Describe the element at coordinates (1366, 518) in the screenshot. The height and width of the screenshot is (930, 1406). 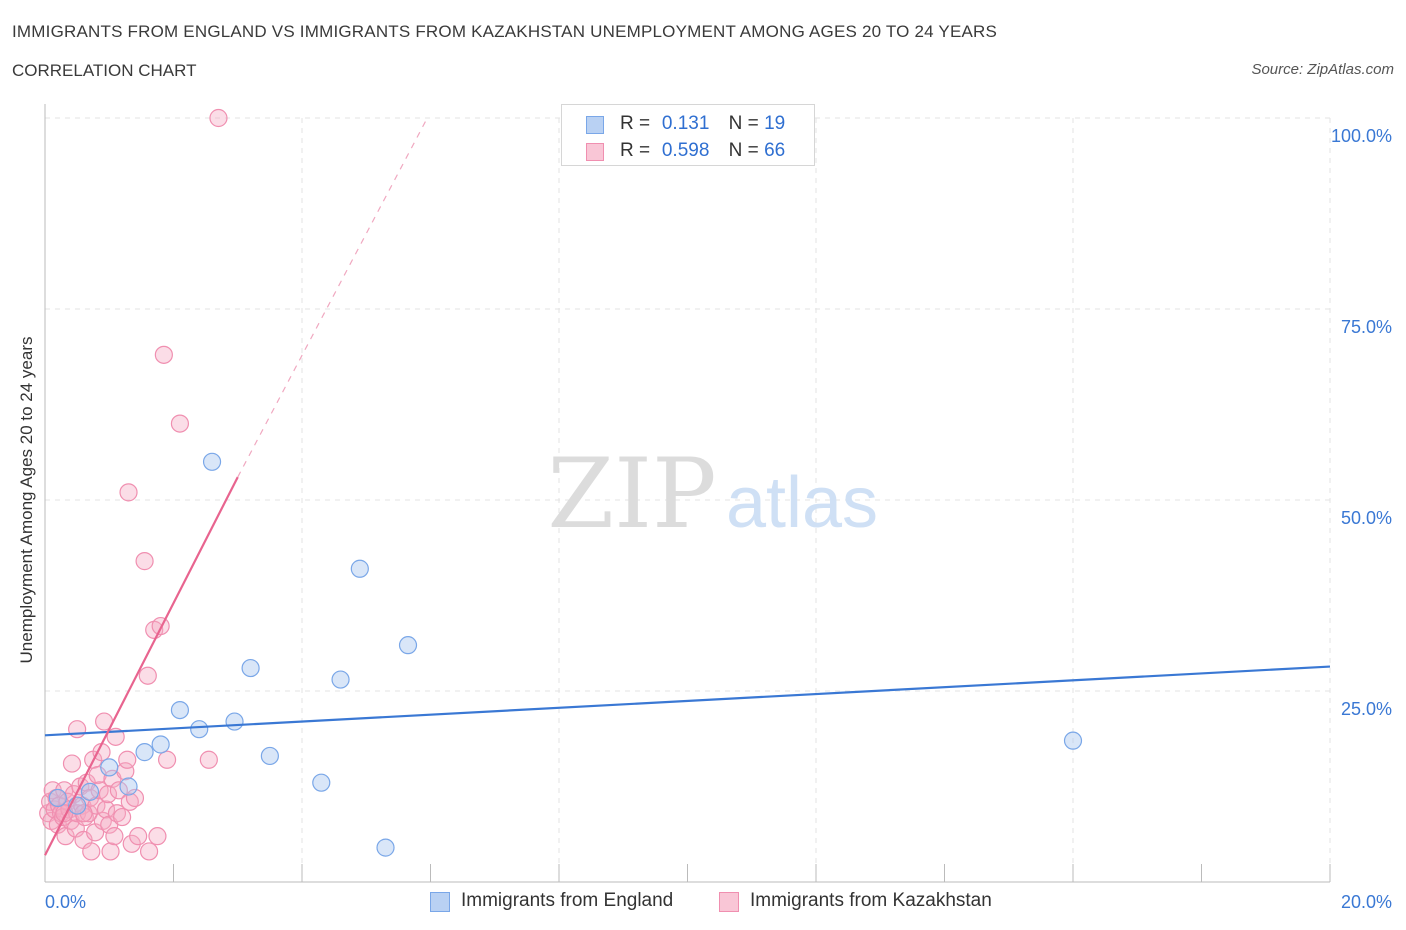
I see `y-tick-label: 50.0%` at that location.